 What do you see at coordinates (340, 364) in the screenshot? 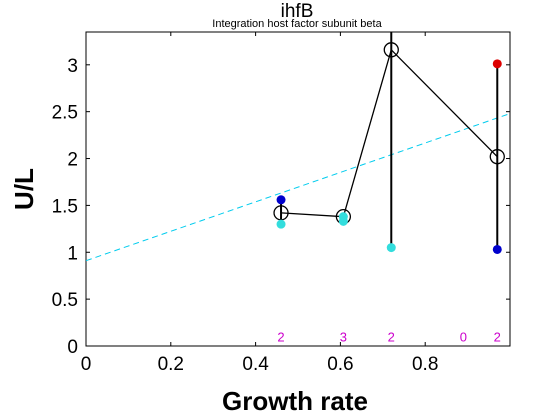
I see `x-tick-label: 0.6` at bounding box center [340, 364].